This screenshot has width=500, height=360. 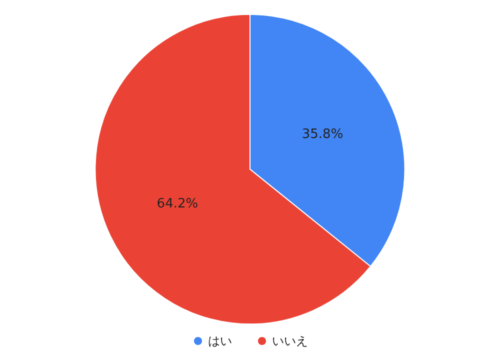 I want to click on data-label: 35.8%, so click(x=323, y=134).